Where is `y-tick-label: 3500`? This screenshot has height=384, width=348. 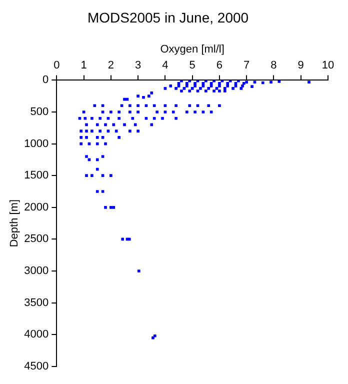 y-tick-label: 3500 is located at coordinates (36, 302).